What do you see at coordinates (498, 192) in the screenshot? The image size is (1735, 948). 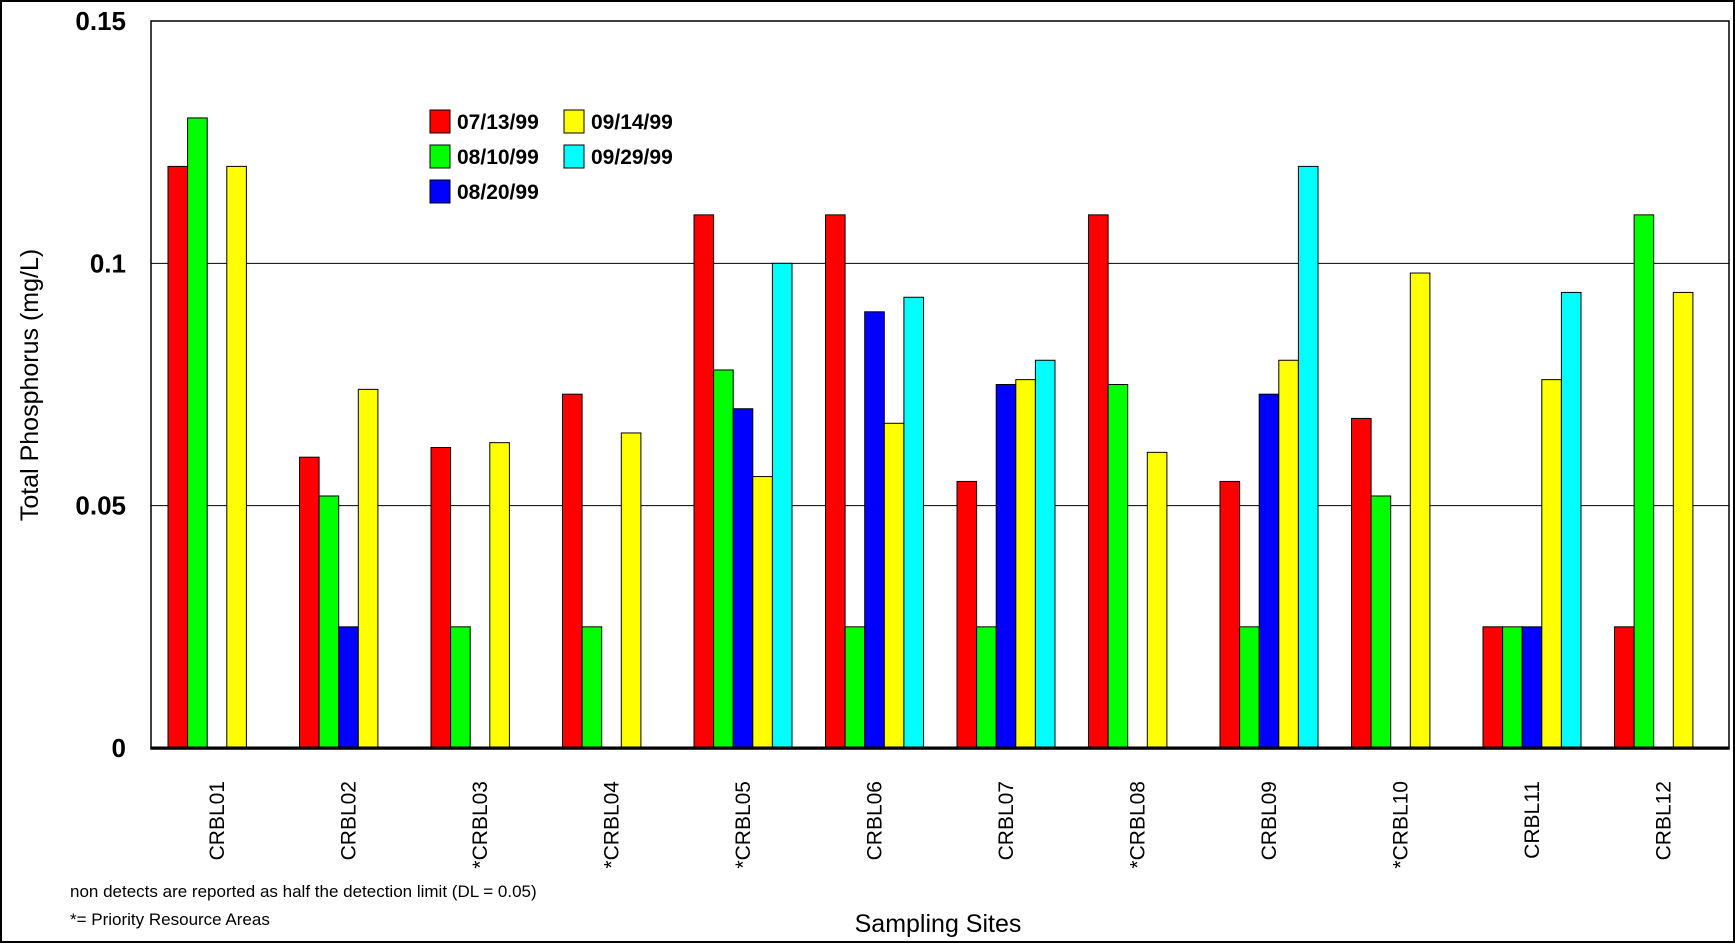 I see `legend-label: 08/20/99` at bounding box center [498, 192].